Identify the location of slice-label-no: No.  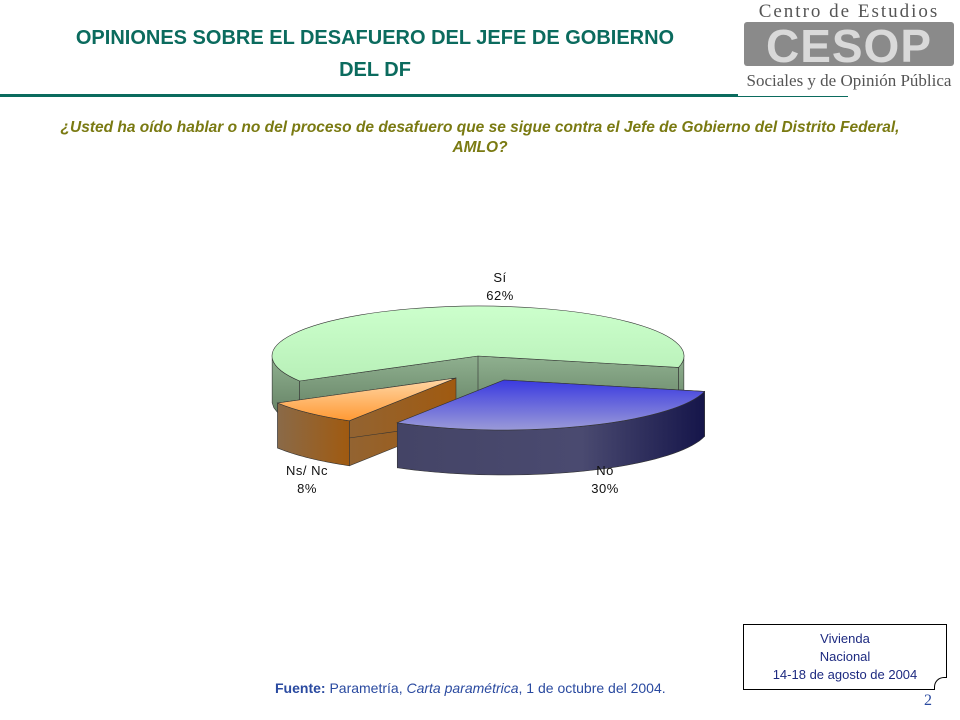
(605, 470).